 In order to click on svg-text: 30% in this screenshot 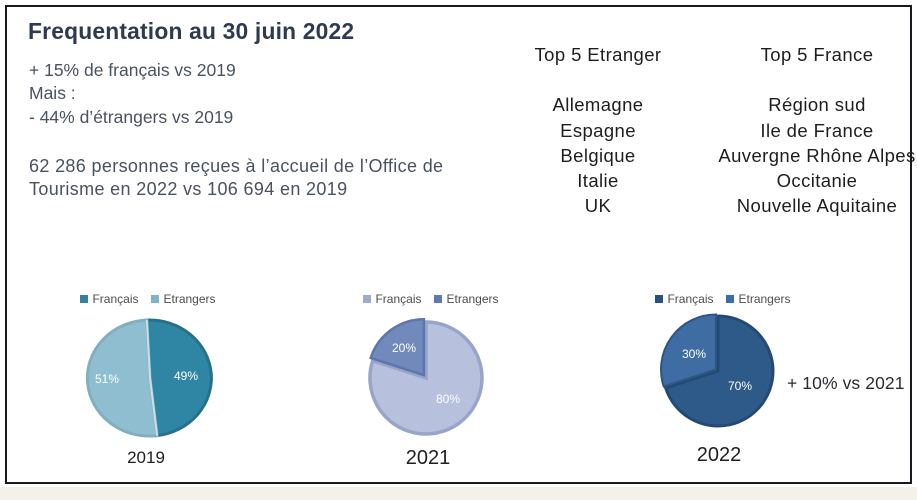, I will do `click(694, 354)`.